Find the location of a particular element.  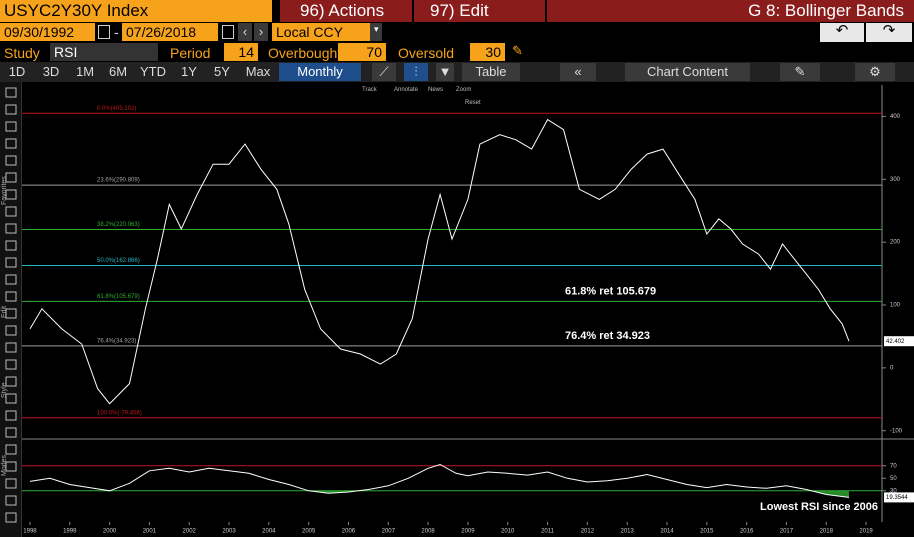

y-tick-label: 0 is located at coordinates (892, 368).